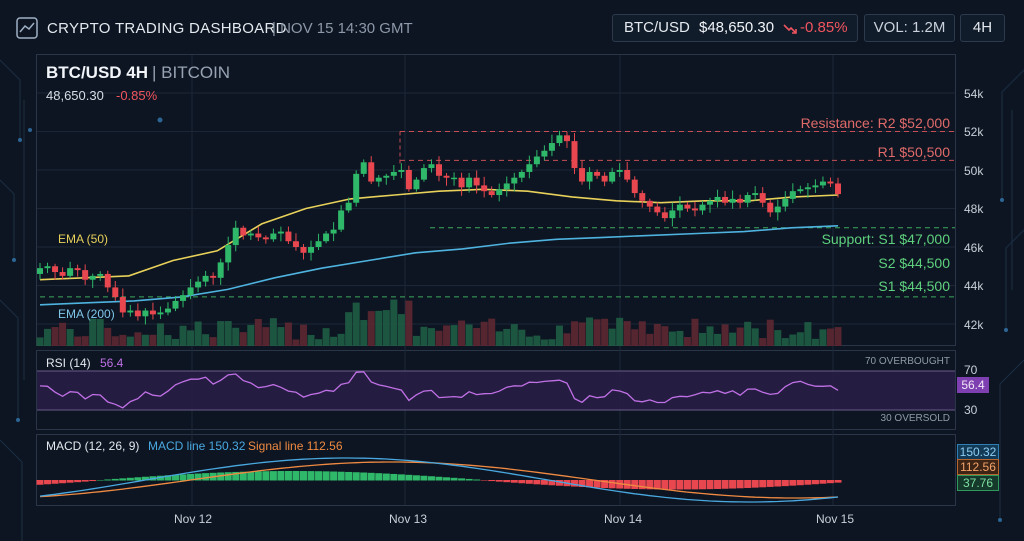 The height and width of the screenshot is (541, 1024). I want to click on y-tick-label: 54k, so click(974, 94).